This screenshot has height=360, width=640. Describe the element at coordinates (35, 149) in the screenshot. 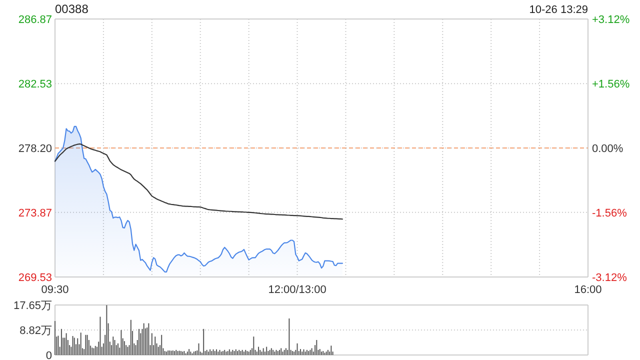

I see `y-tick-label: 278.20` at that location.